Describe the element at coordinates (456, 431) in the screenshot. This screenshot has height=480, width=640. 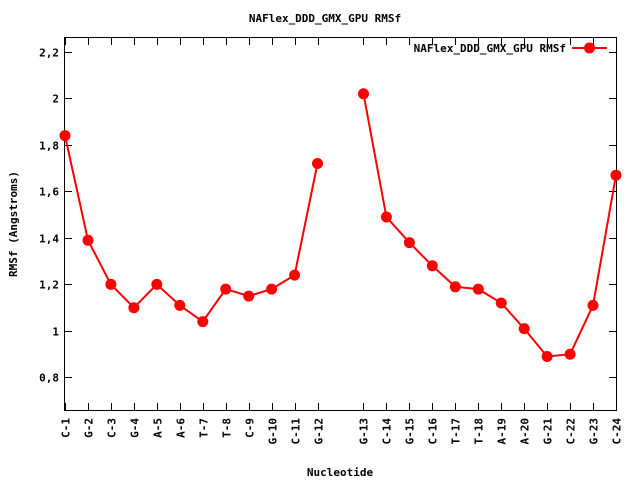
I see `x-tick-label: T-17` at that location.